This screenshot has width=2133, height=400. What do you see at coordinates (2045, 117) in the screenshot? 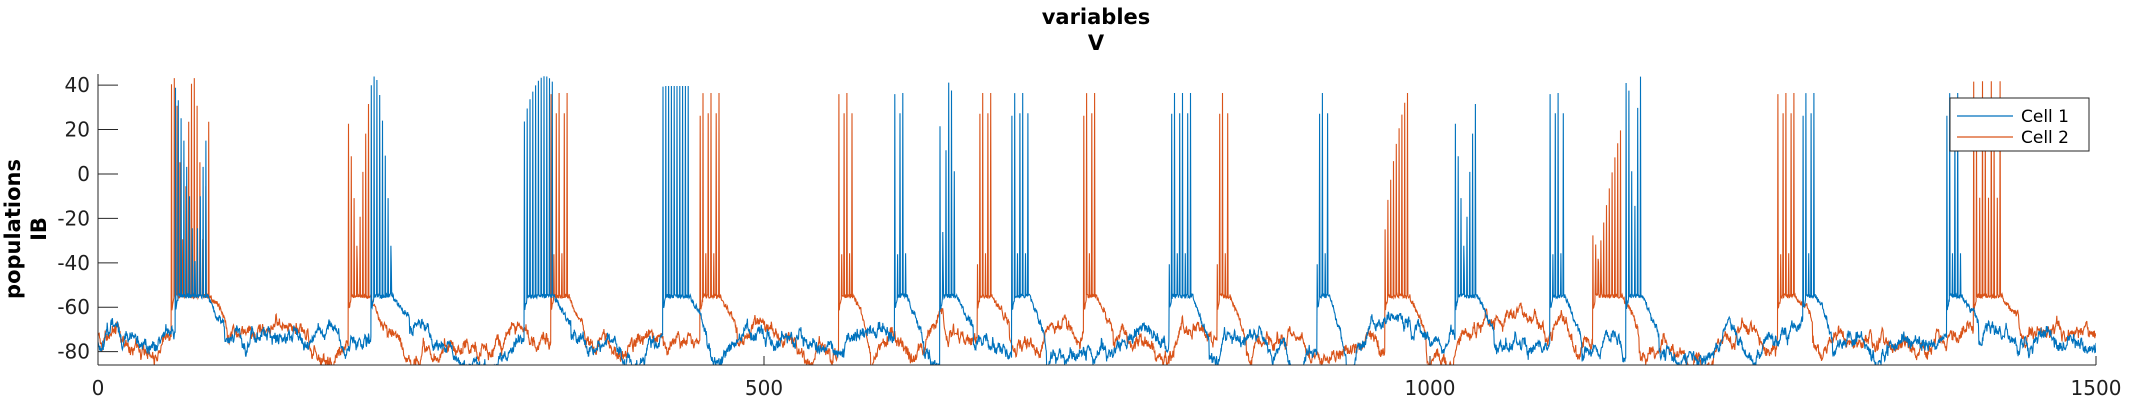
I see `legend-label-cell-1: Cell 1` at bounding box center [2045, 117].